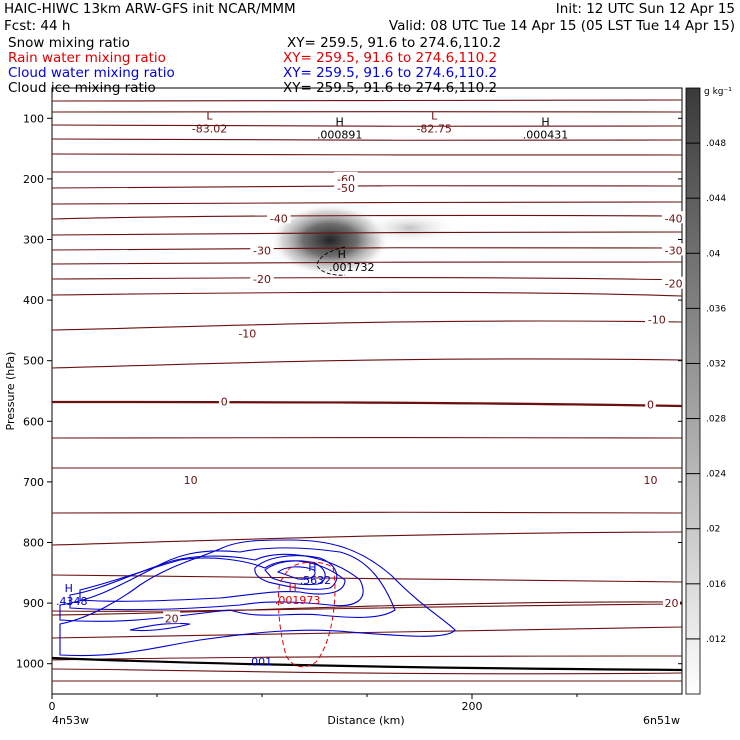  What do you see at coordinates (472, 706) in the screenshot?
I see `x-tick-label: 200` at bounding box center [472, 706].